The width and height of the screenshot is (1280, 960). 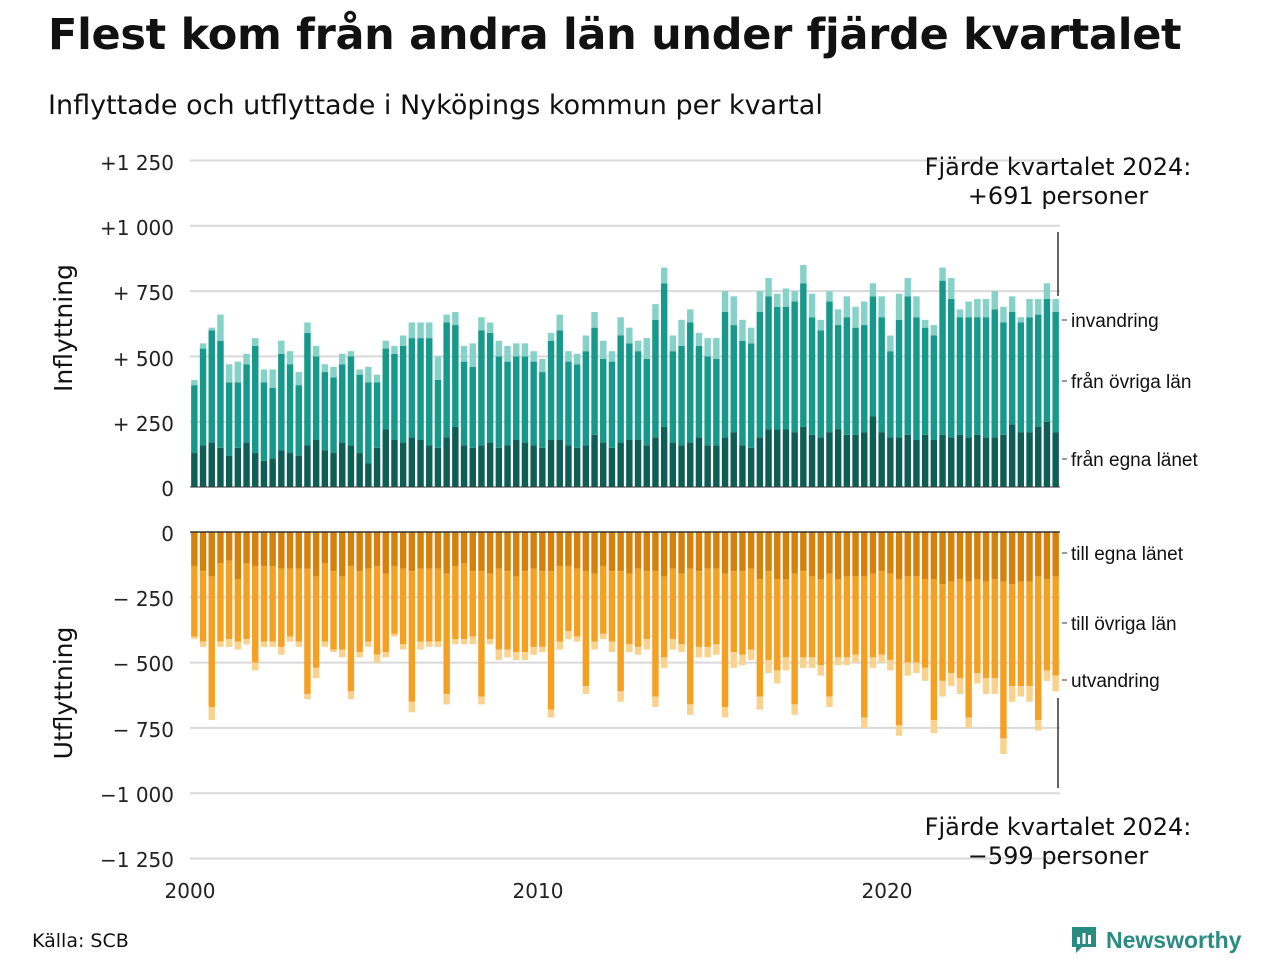 I want to click on series-label-till-ovriga-lan: till övriga län, so click(x=1124, y=624).